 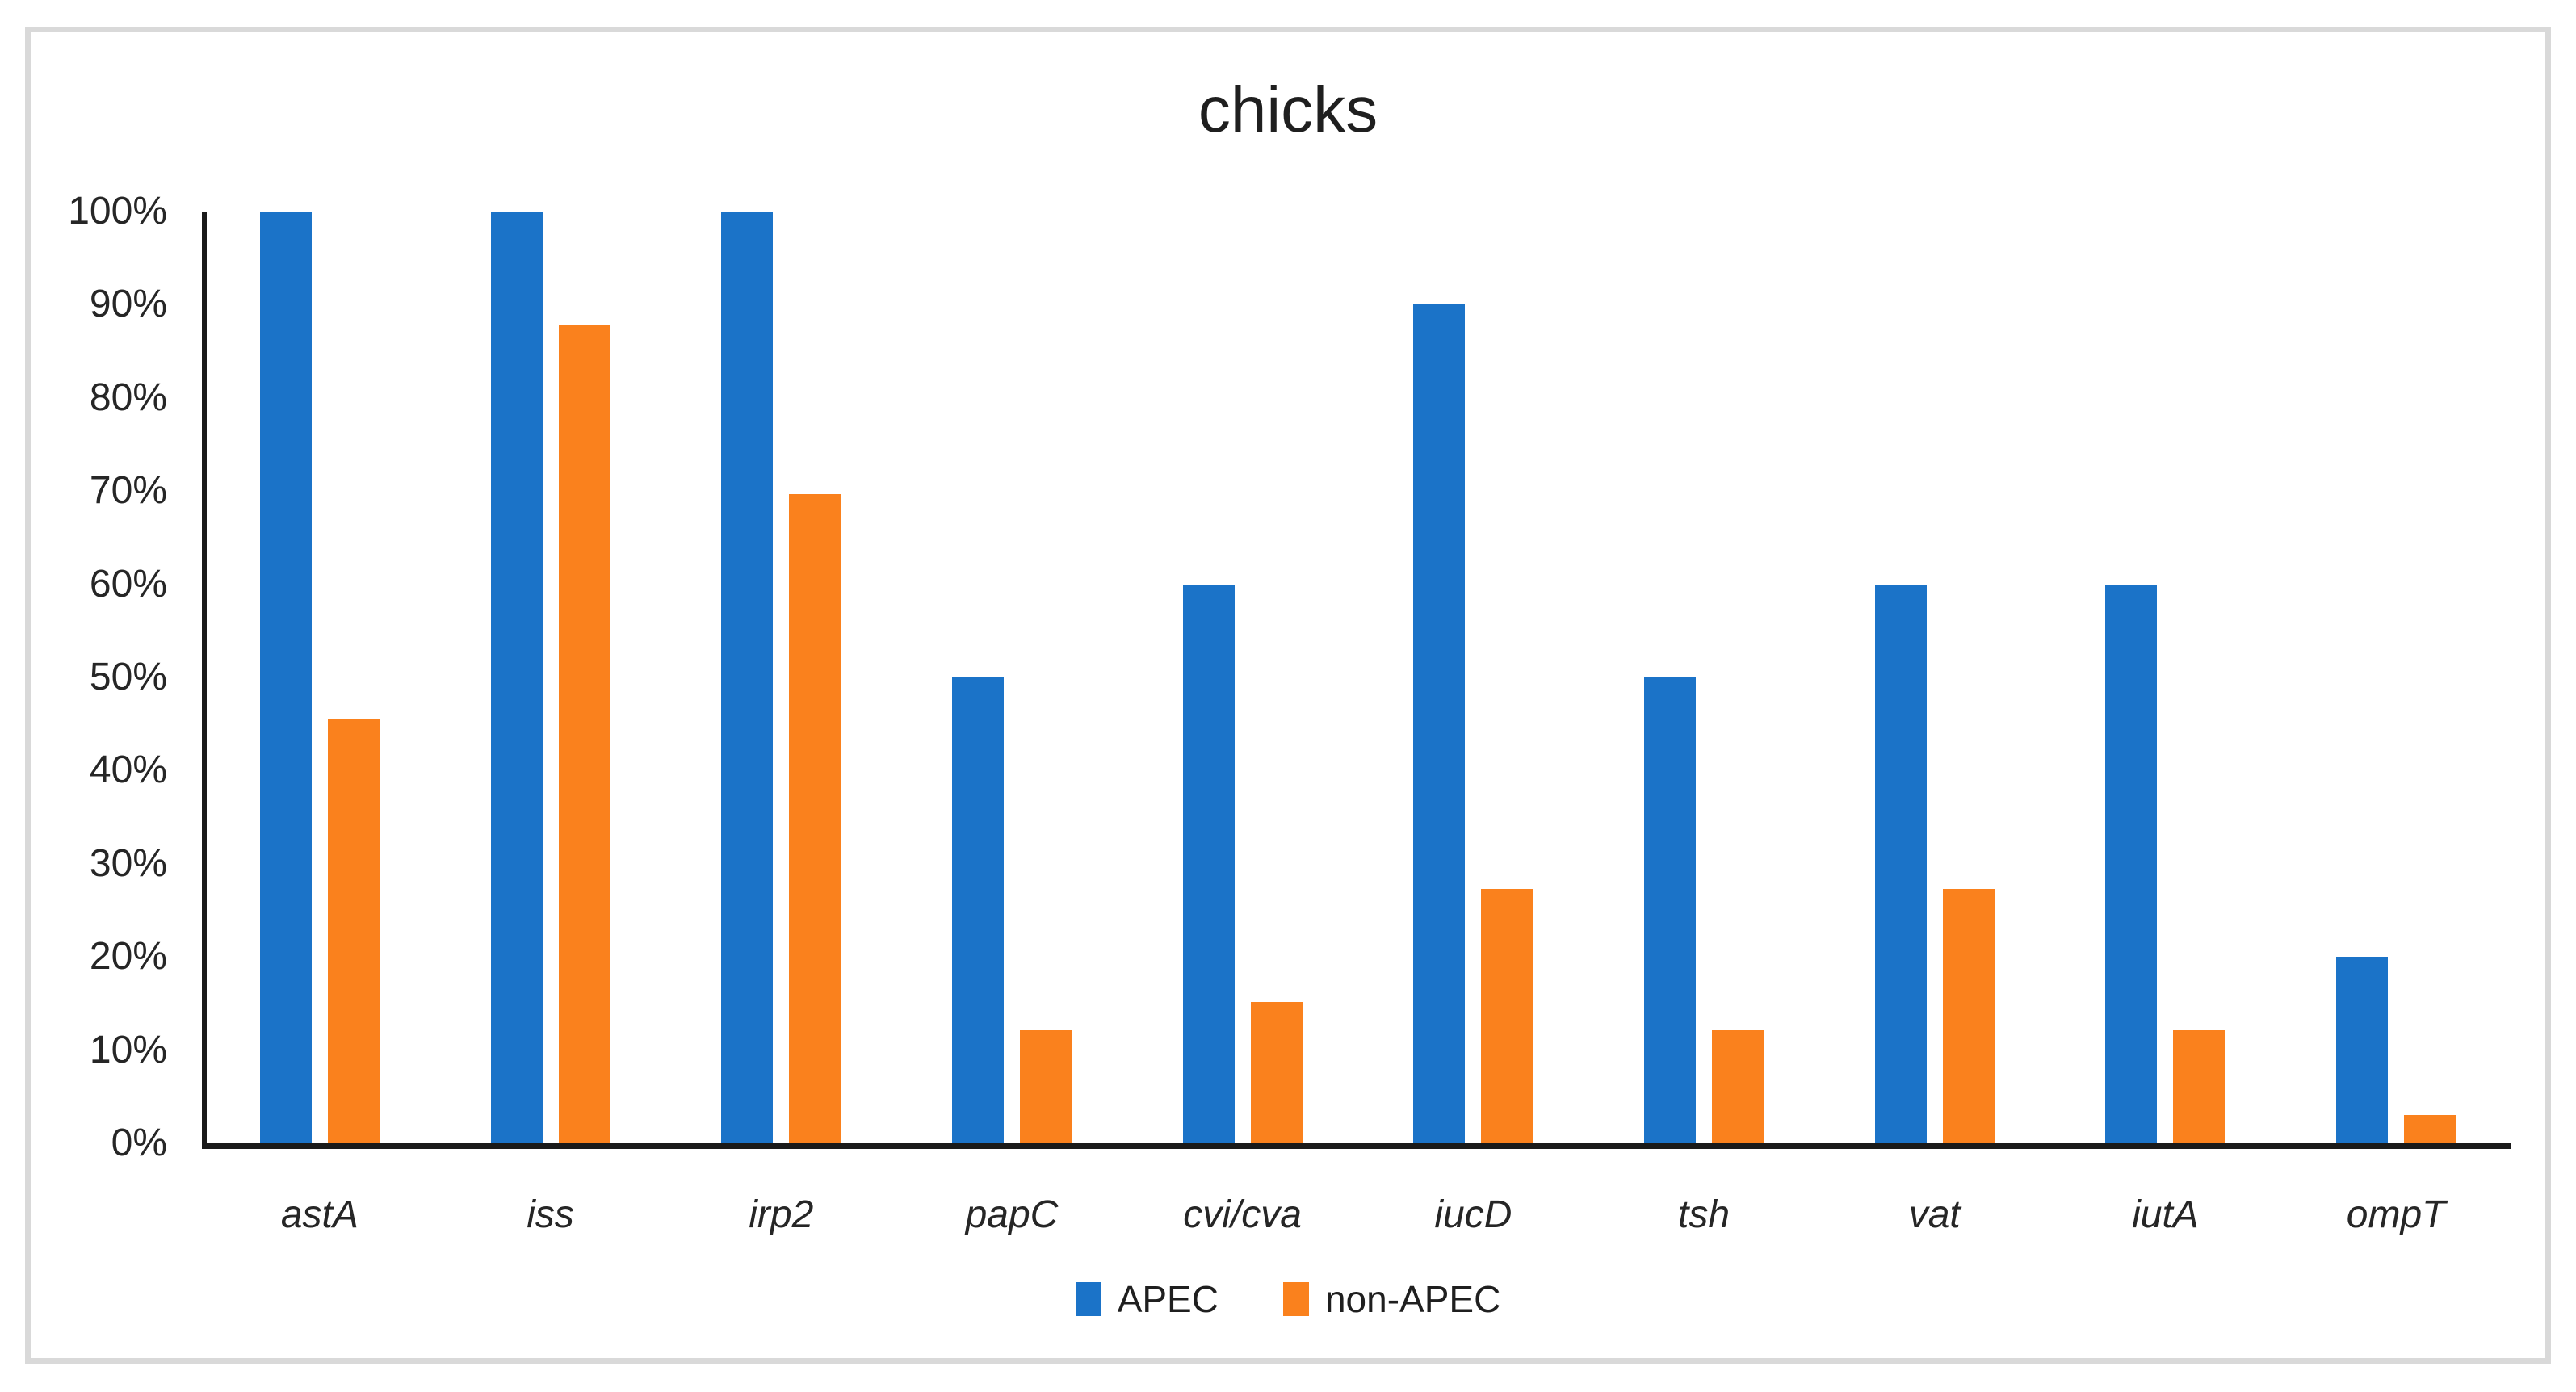 What do you see at coordinates (128, 304) in the screenshot?
I see `y-tick-label-90: 90%` at bounding box center [128, 304].